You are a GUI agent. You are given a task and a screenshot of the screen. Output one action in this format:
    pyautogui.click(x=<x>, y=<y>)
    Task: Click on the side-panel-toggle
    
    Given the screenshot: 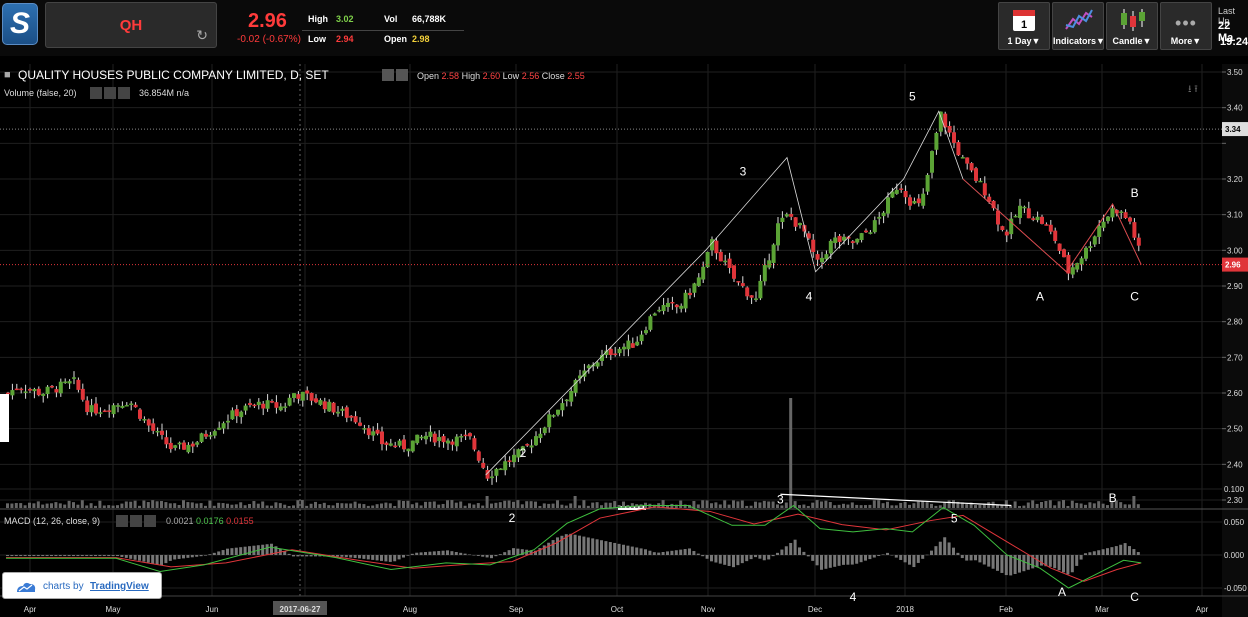 What is the action you would take?
    pyautogui.click(x=4, y=418)
    